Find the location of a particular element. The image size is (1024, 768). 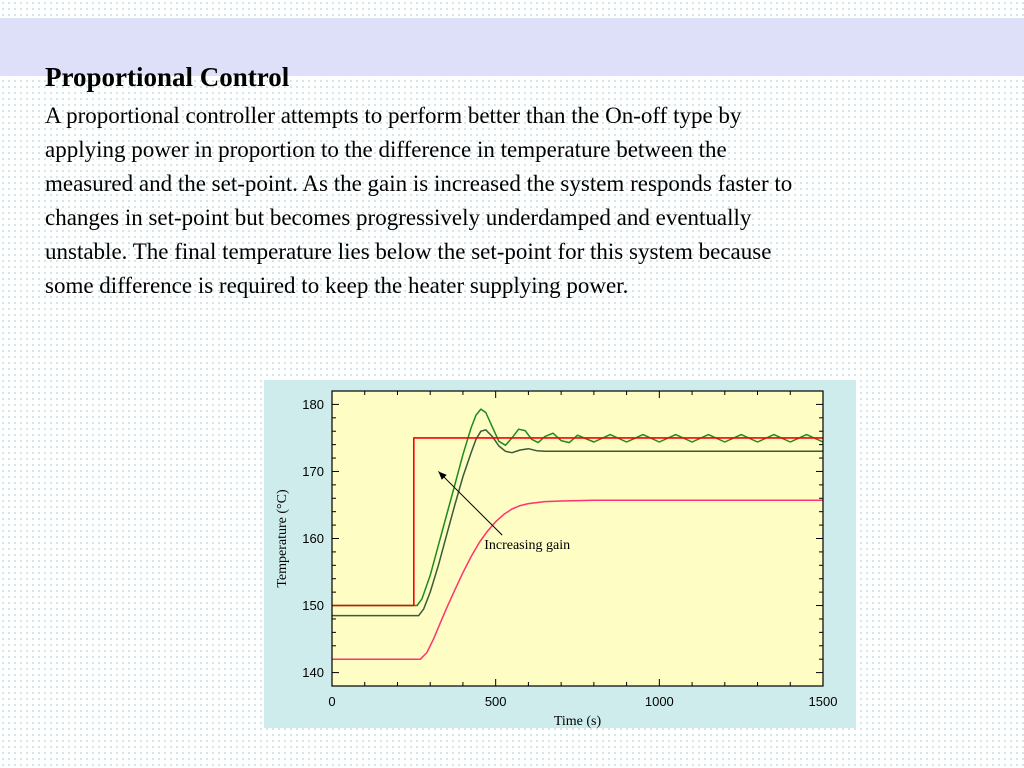

slide-title: Proportional Control is located at coordinates (167, 77).